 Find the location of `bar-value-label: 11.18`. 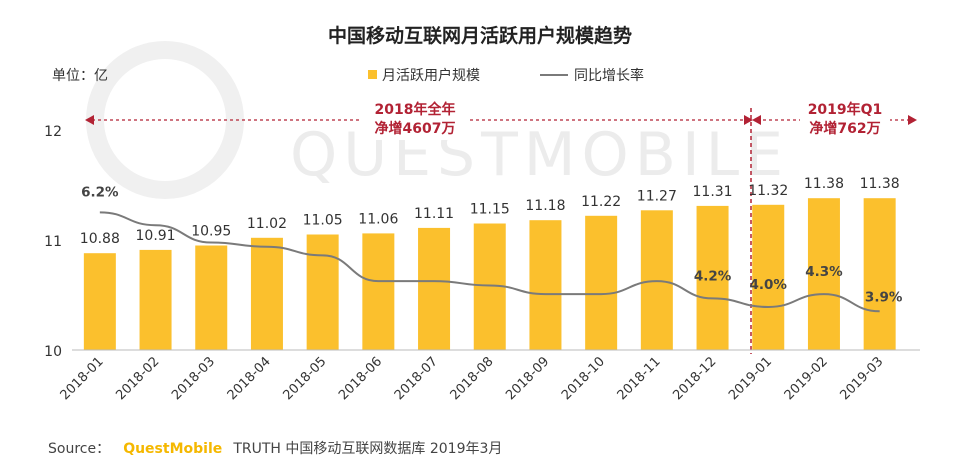

bar-value-label: 11.18 is located at coordinates (545, 206).